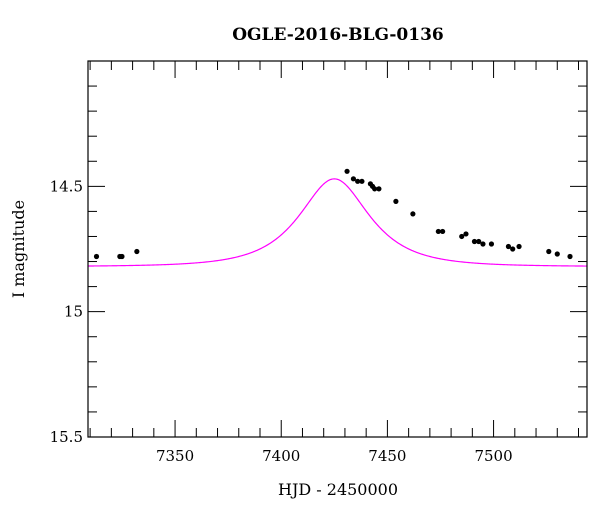  What do you see at coordinates (333, 214) in the screenshot?
I see `data-points` at bounding box center [333, 214].